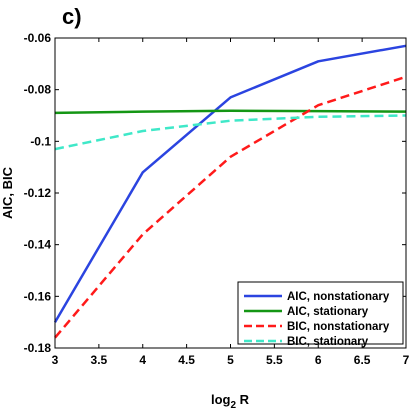  Describe the element at coordinates (243, 399) in the screenshot. I see `x-axis-label-suffix: R` at that location.